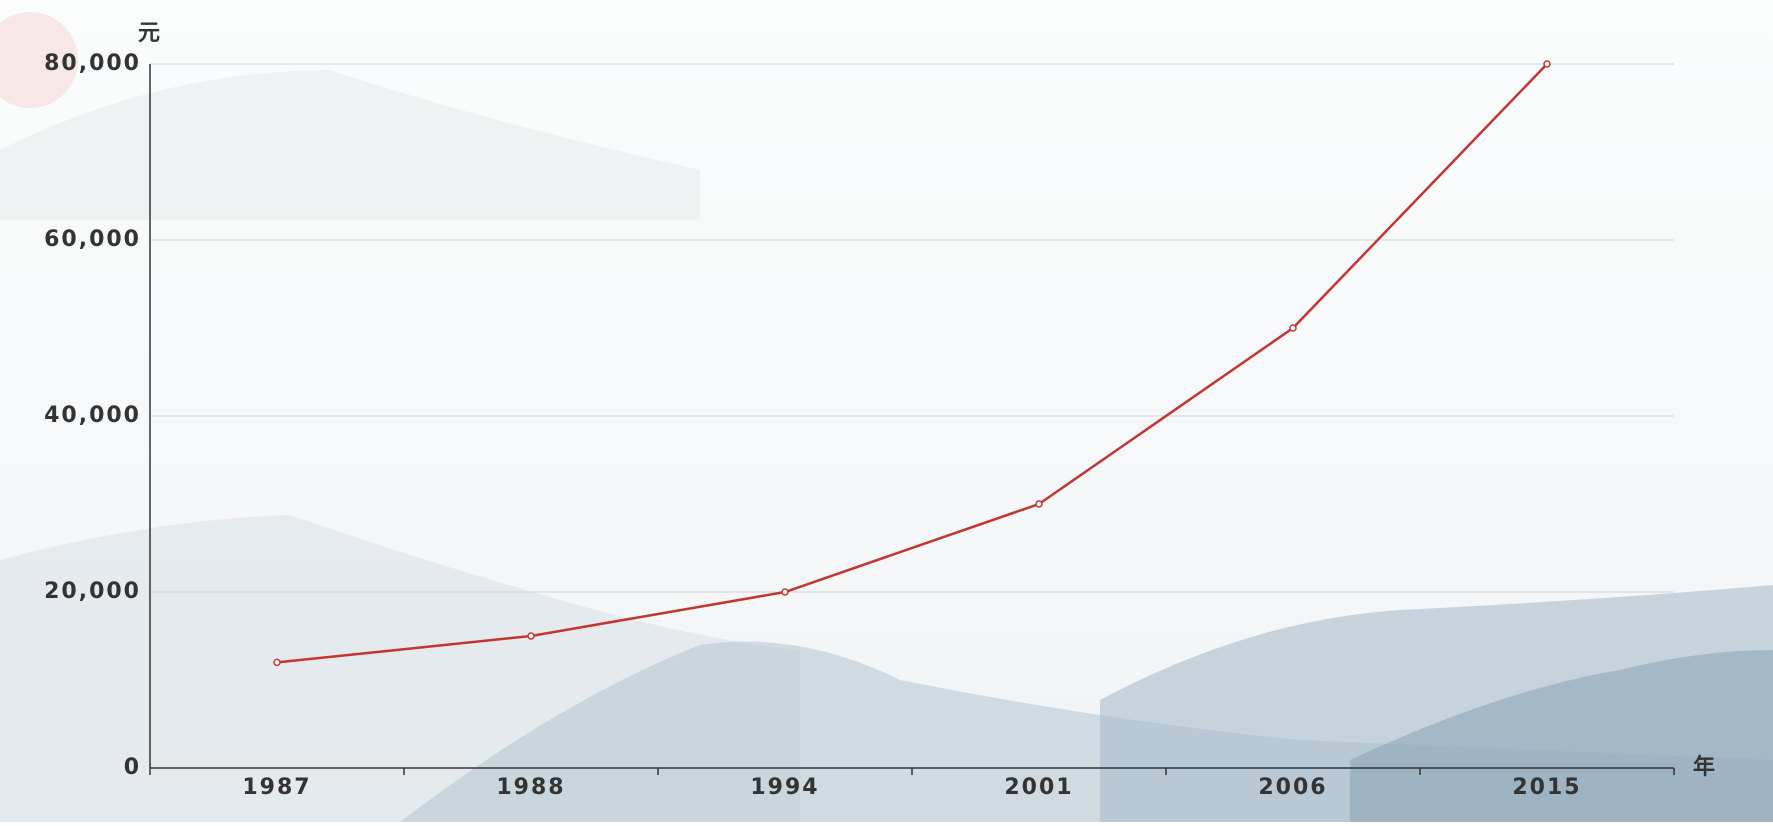 The width and height of the screenshot is (1773, 826). Describe the element at coordinates (150, 33) in the screenshot. I see `y-axis-label: 元` at that location.